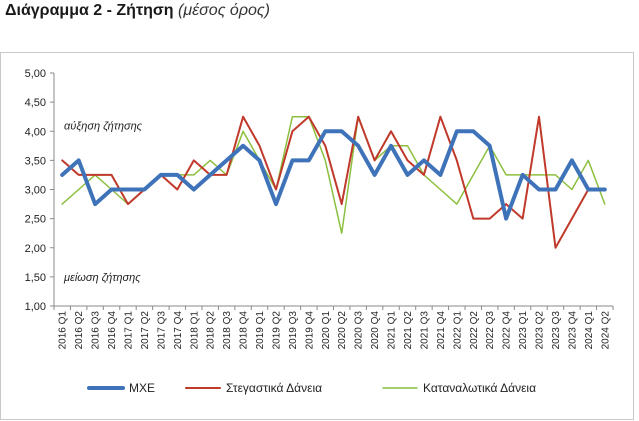  I want to click on x-tick-label: 2016 Q3, so click(96, 330).